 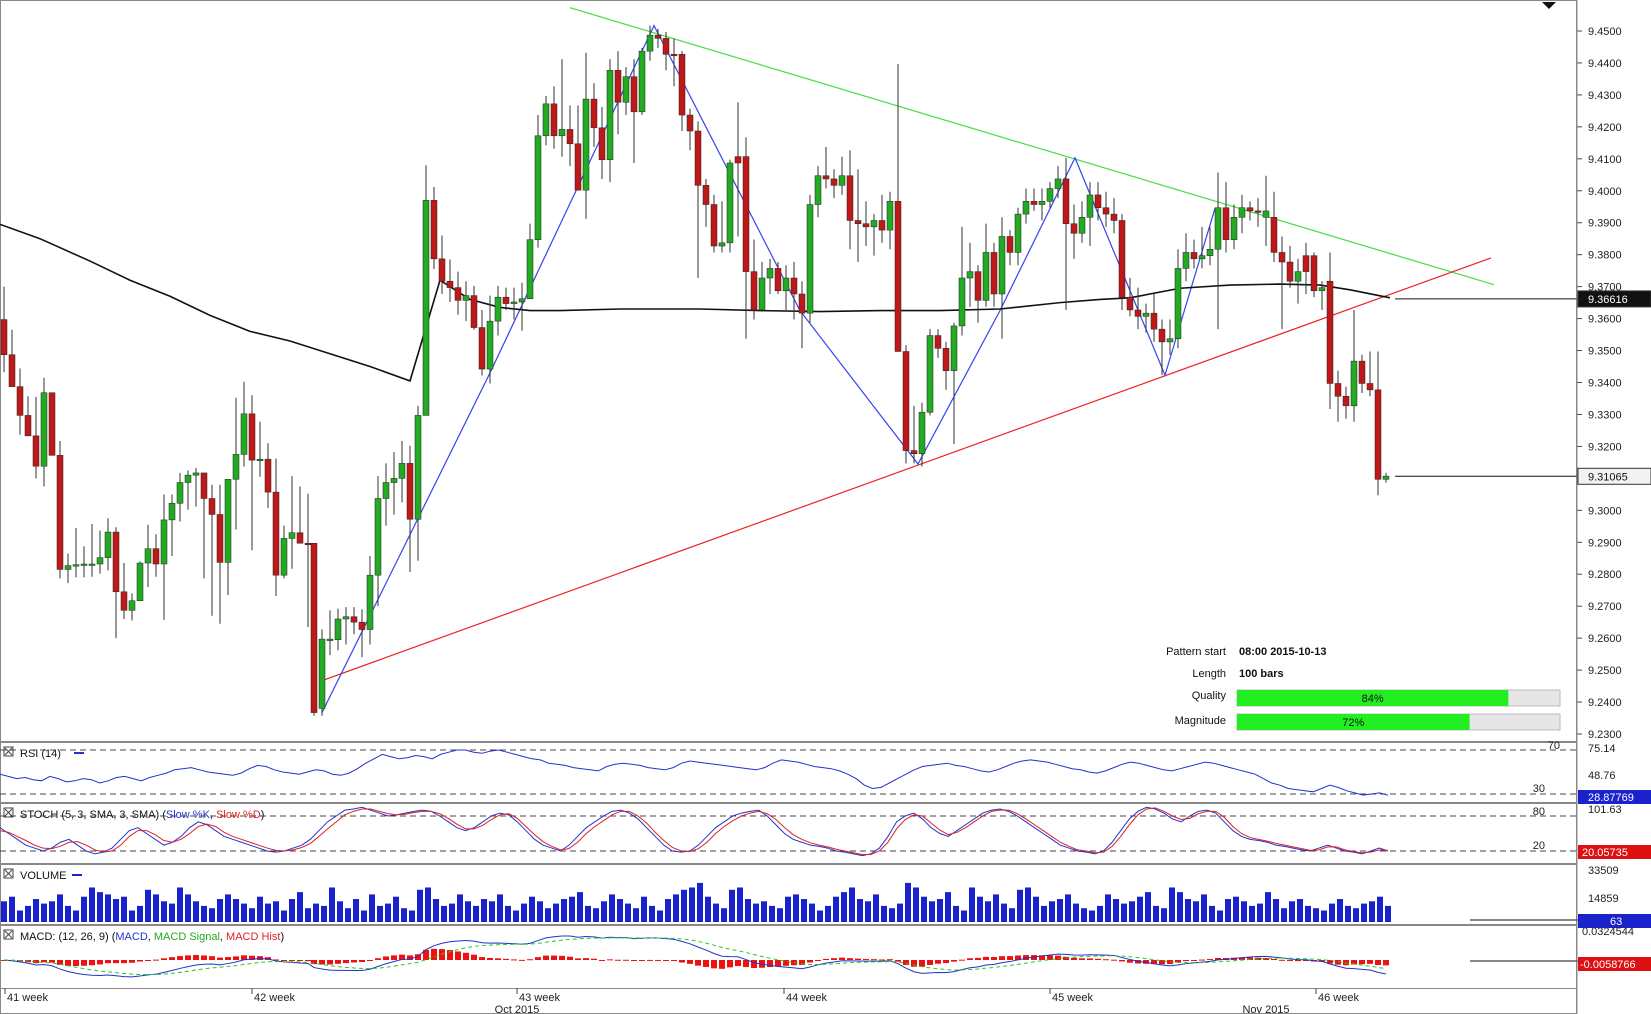 What do you see at coordinates (1549, 5) in the screenshot?
I see `scroll-down-marker-icon` at bounding box center [1549, 5].